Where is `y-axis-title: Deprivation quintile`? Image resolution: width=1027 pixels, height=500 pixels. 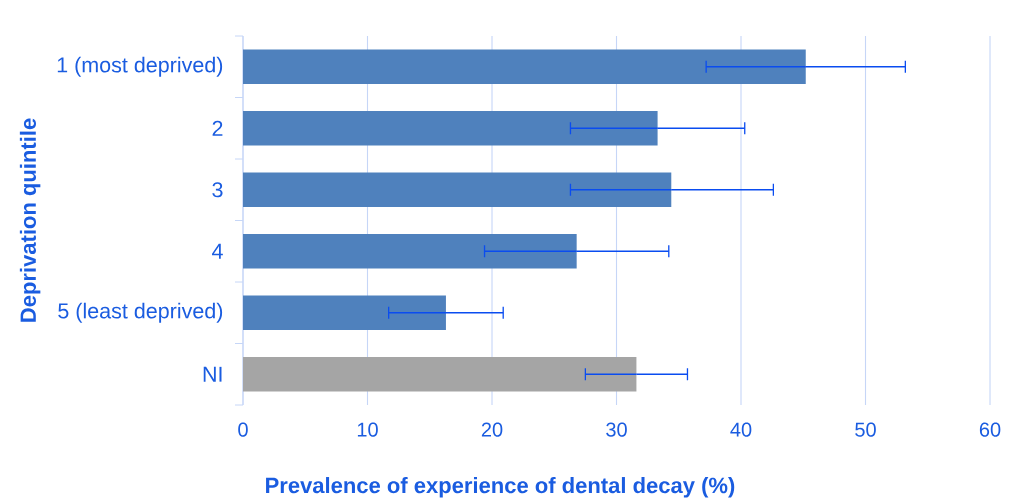 y-axis-title: Deprivation quintile is located at coordinates (30, 220).